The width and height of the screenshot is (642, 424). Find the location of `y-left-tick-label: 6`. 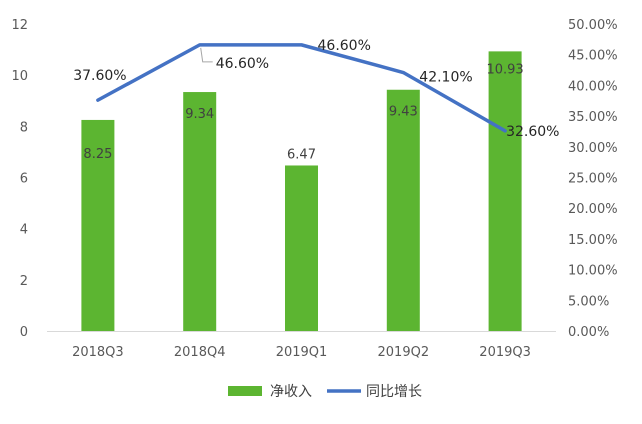

y-left-tick-label: 6 is located at coordinates (24, 179).